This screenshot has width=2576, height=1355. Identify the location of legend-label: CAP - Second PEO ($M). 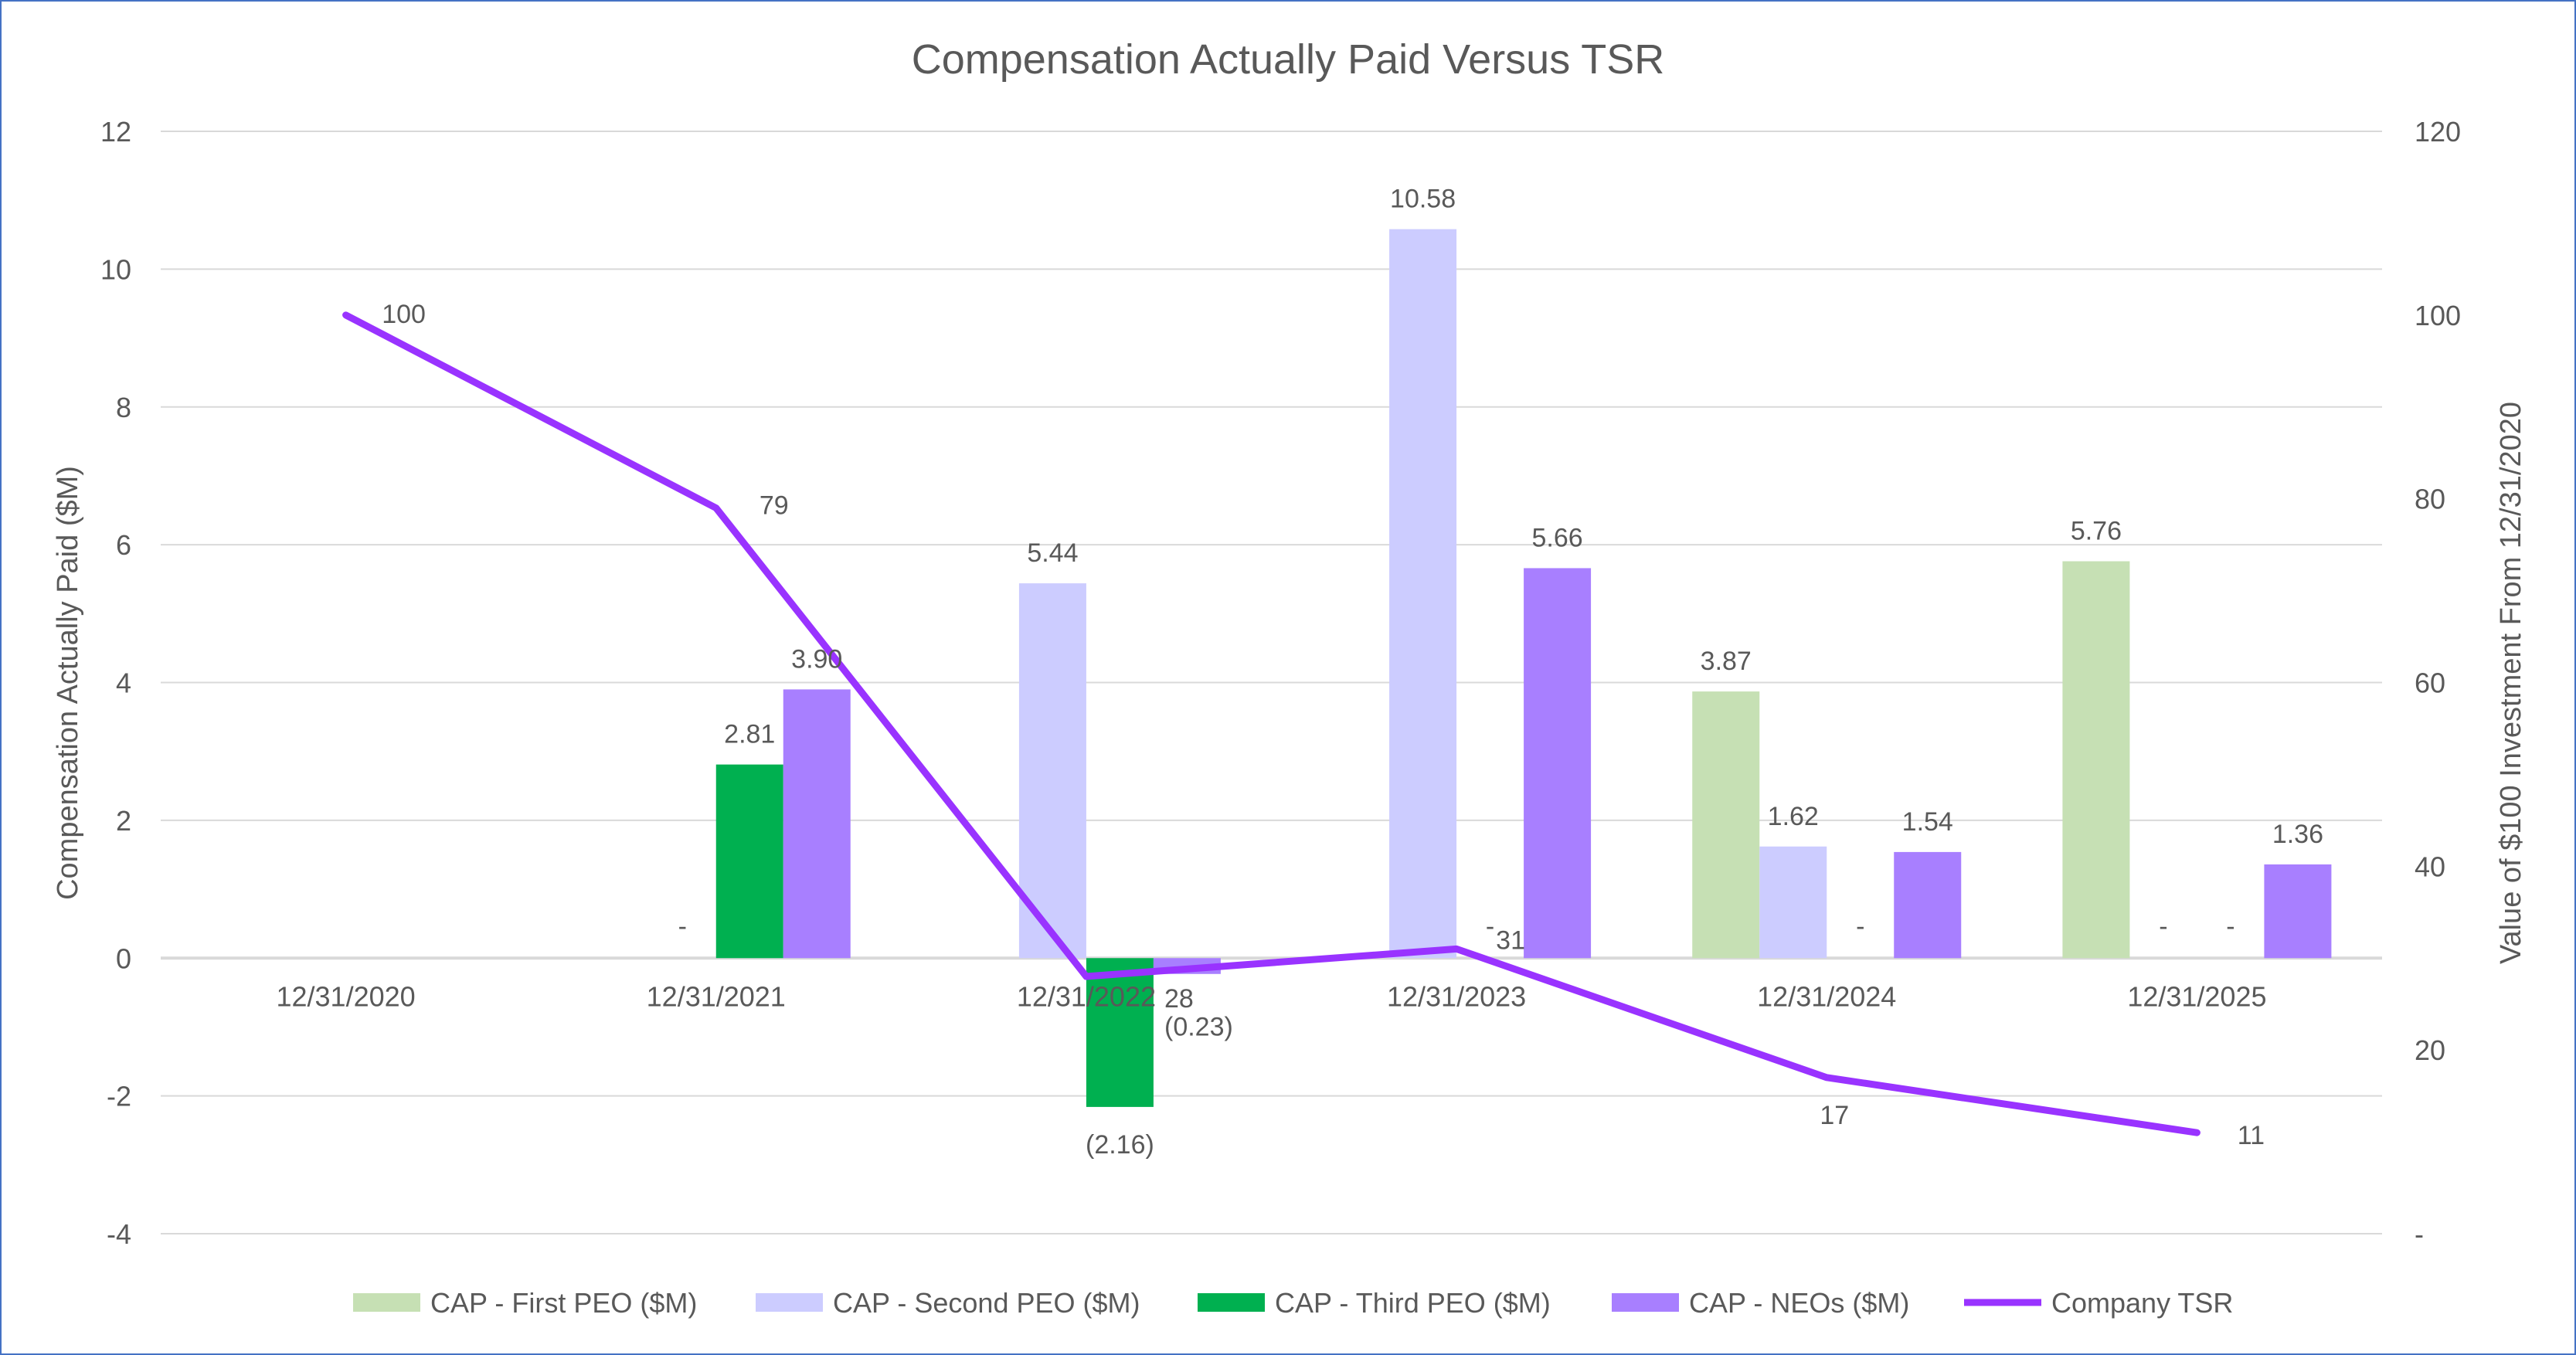
(986, 1303).